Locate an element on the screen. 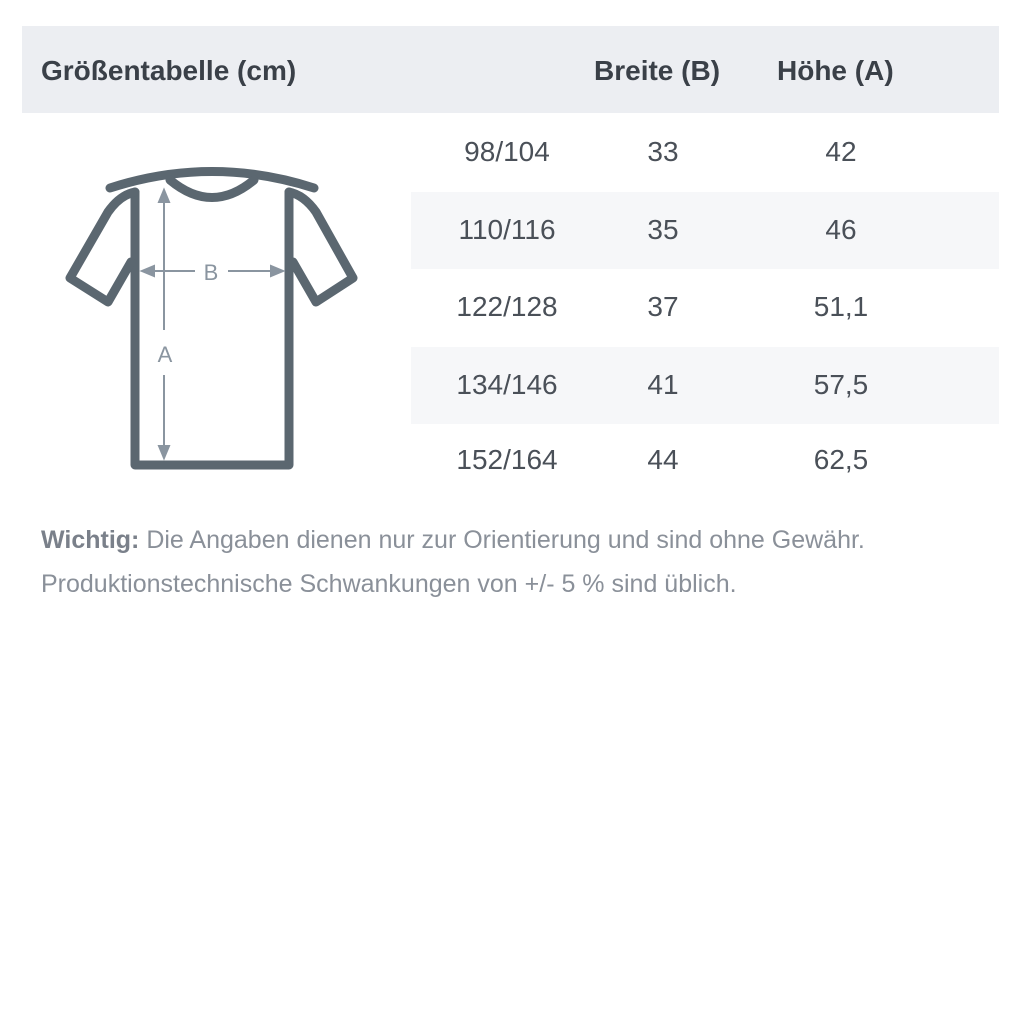 This screenshot has height=1024, width=1024. label-b: B is located at coordinates (211, 272).